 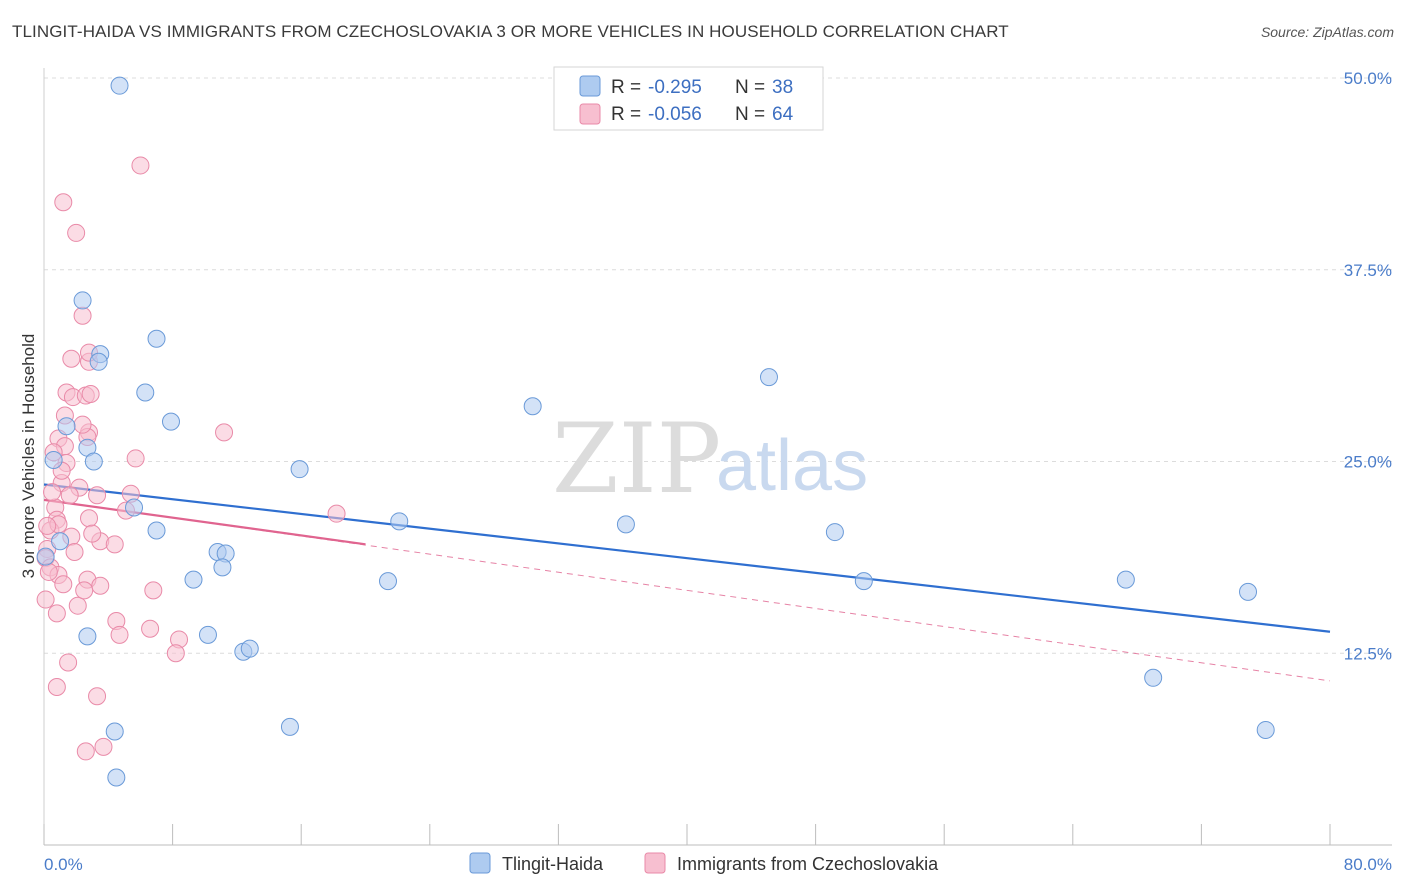 I want to click on legend-pink-swatch, so click(x=590, y=114).